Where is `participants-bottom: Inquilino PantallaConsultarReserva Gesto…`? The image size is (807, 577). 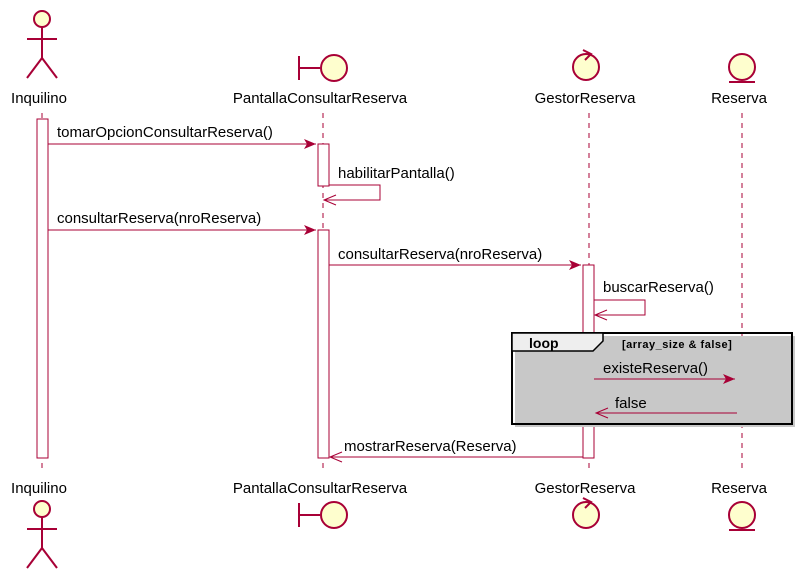
participants-bottom: Inquilino PantallaConsultarReserva Gesto… is located at coordinates (389, 524).